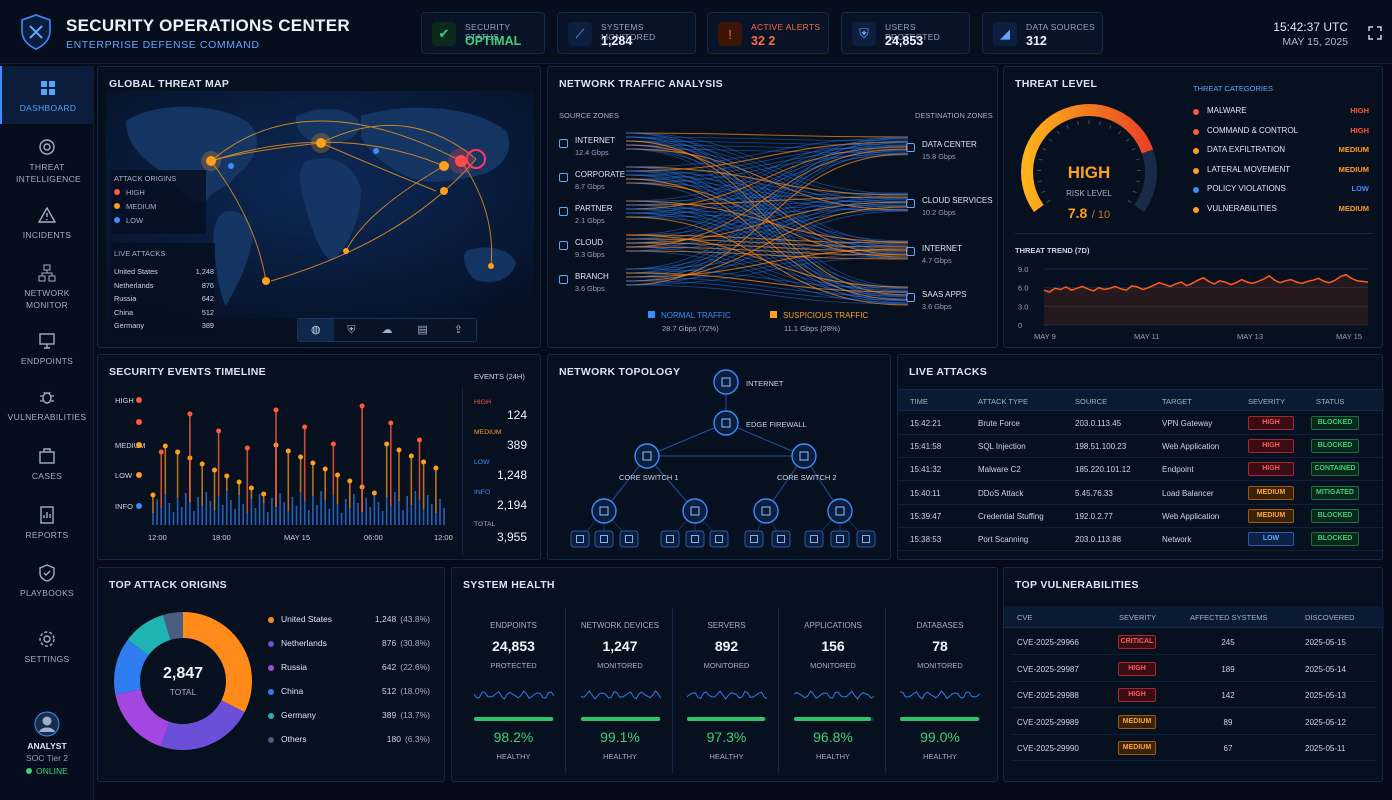  Describe the element at coordinates (1283, 133) in the screenshot. I see `threat-category-1: COMMAND & CONTROL HIGH` at that location.